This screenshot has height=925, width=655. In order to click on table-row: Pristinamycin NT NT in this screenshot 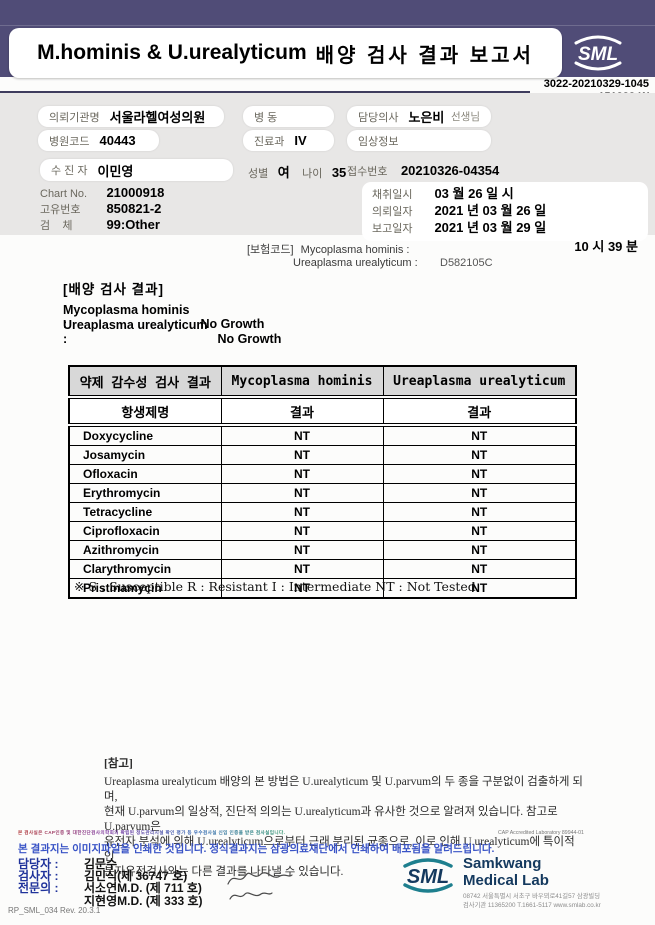, I will do `click(322, 588)`.